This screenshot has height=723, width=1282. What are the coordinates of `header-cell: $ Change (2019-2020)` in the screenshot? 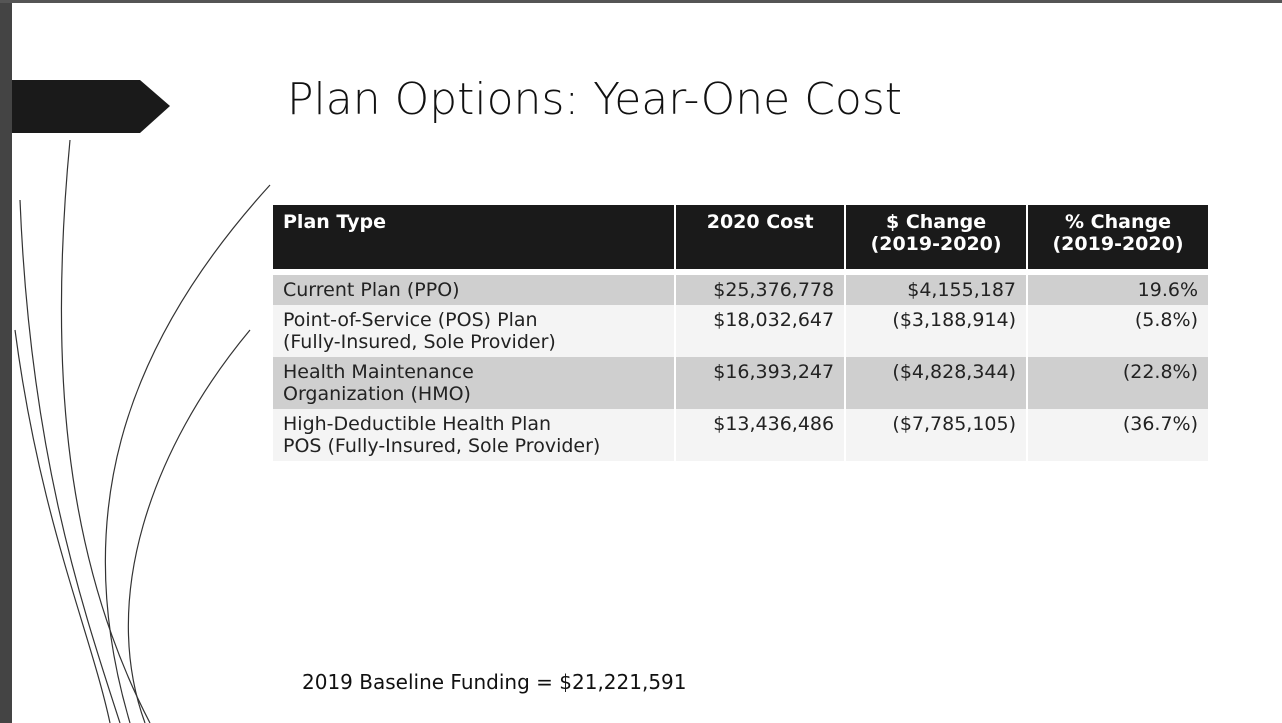 It's located at (937, 237).